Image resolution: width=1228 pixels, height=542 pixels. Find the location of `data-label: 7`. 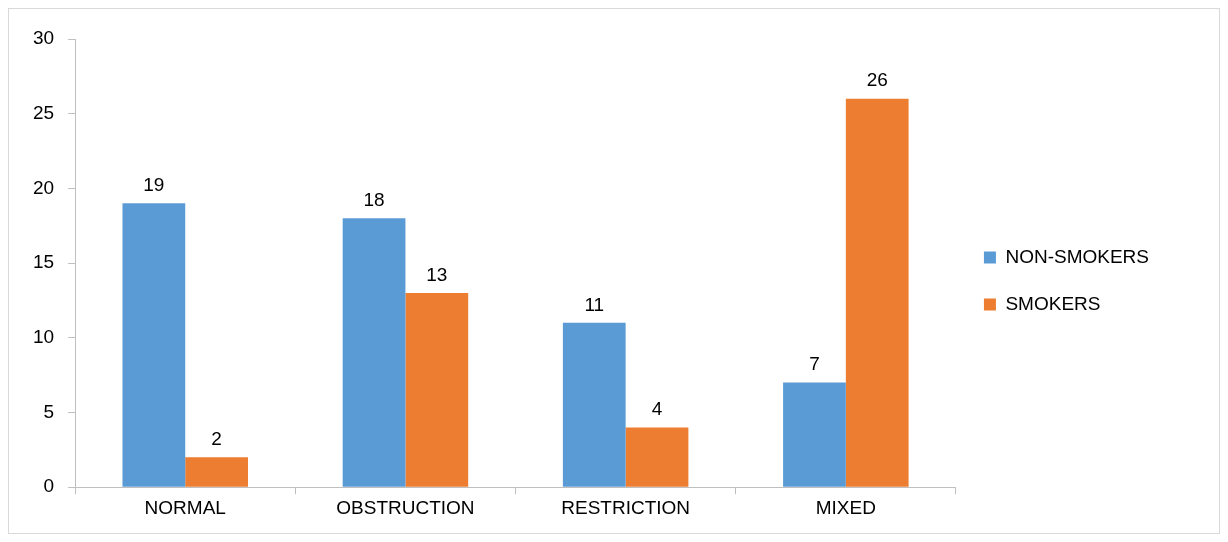

data-label: 7 is located at coordinates (814, 364).